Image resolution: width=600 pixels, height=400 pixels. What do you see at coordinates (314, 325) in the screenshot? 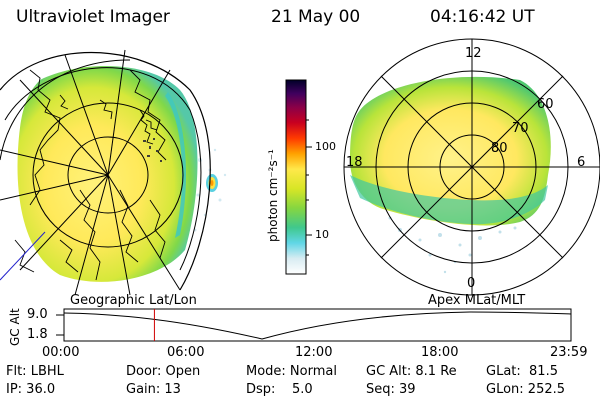
I see `altitude-timeline` at bounding box center [314, 325].